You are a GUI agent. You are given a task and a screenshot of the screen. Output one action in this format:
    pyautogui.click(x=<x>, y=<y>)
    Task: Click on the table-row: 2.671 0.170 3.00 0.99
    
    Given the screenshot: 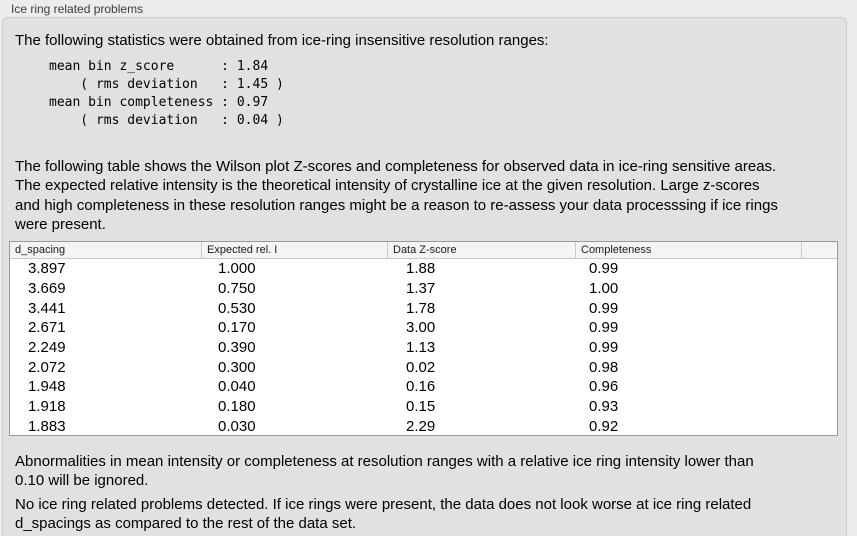 What is the action you would take?
    pyautogui.click(x=423, y=328)
    